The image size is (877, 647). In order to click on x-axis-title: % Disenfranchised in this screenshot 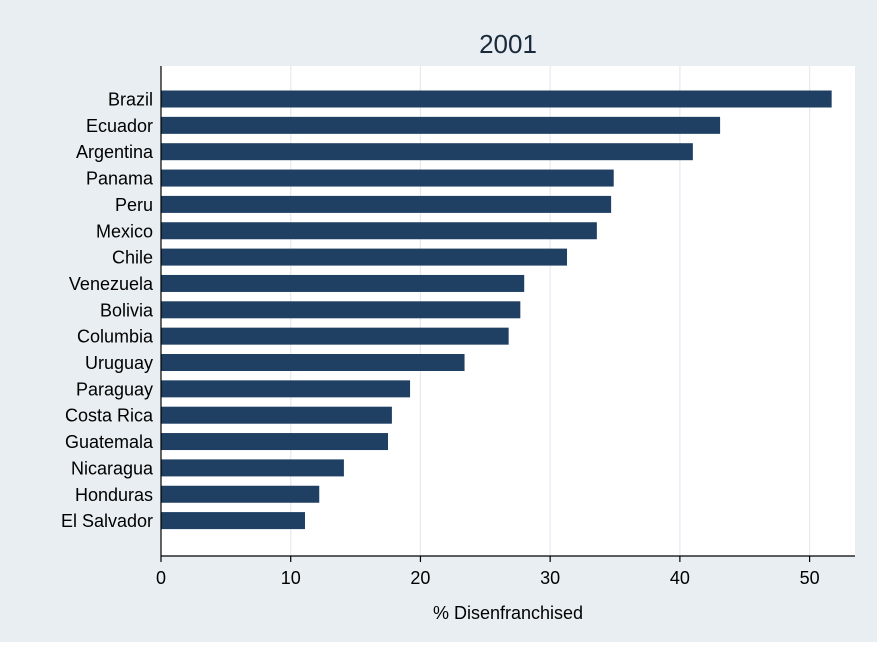, I will do `click(508, 613)`.